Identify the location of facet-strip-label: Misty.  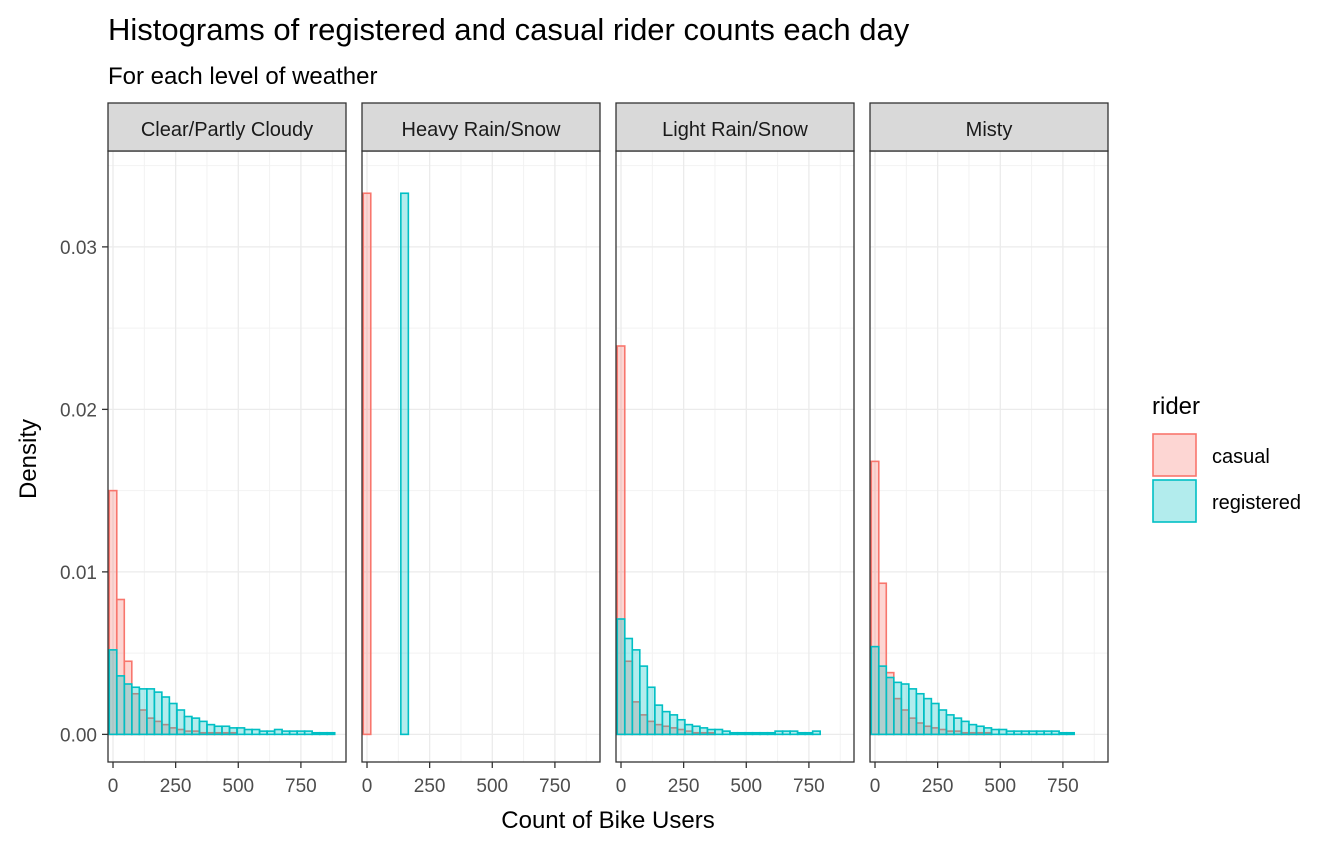
(989, 130).